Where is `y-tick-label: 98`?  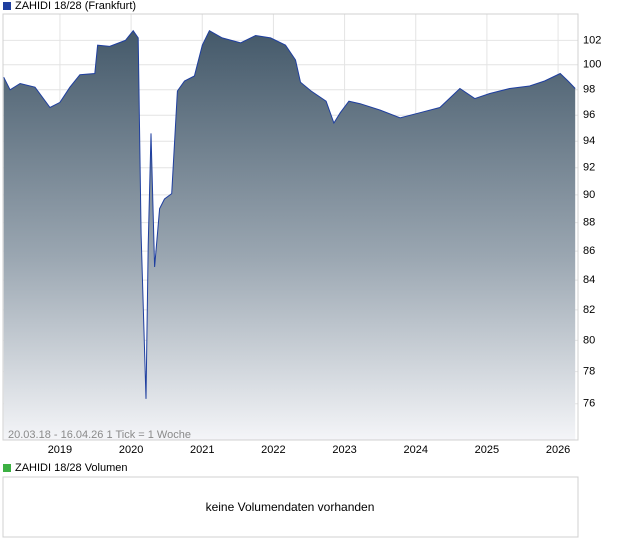 y-tick-label: 98 is located at coordinates (589, 90).